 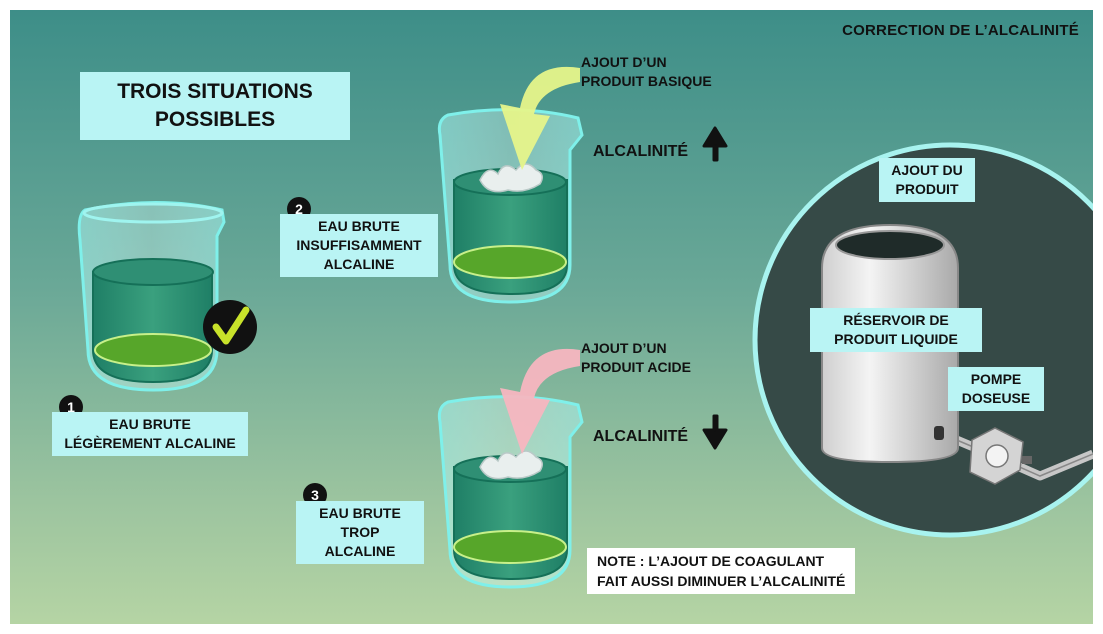 I want to click on basic-product-line-2: PRODUIT BASIQUE, so click(x=646, y=81).